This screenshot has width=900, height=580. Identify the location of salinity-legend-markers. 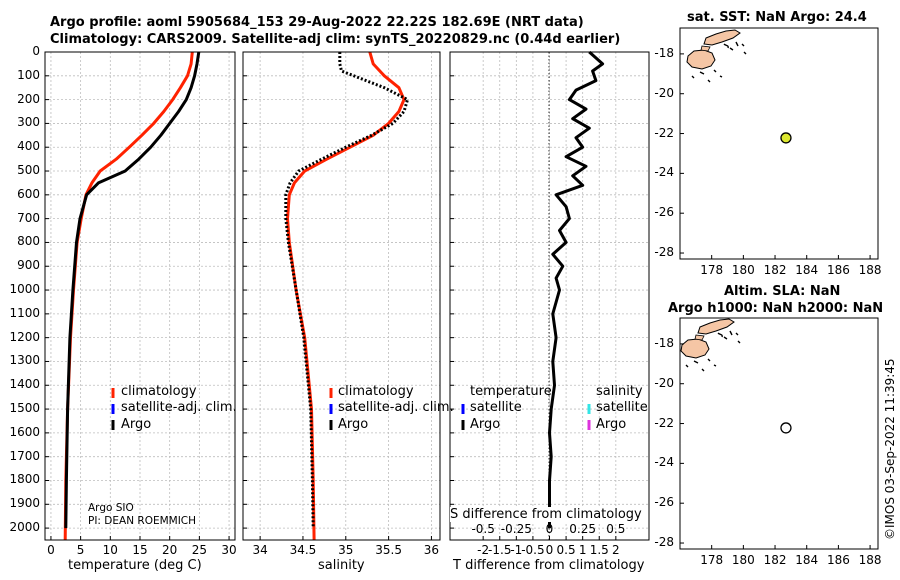
(331, 409).